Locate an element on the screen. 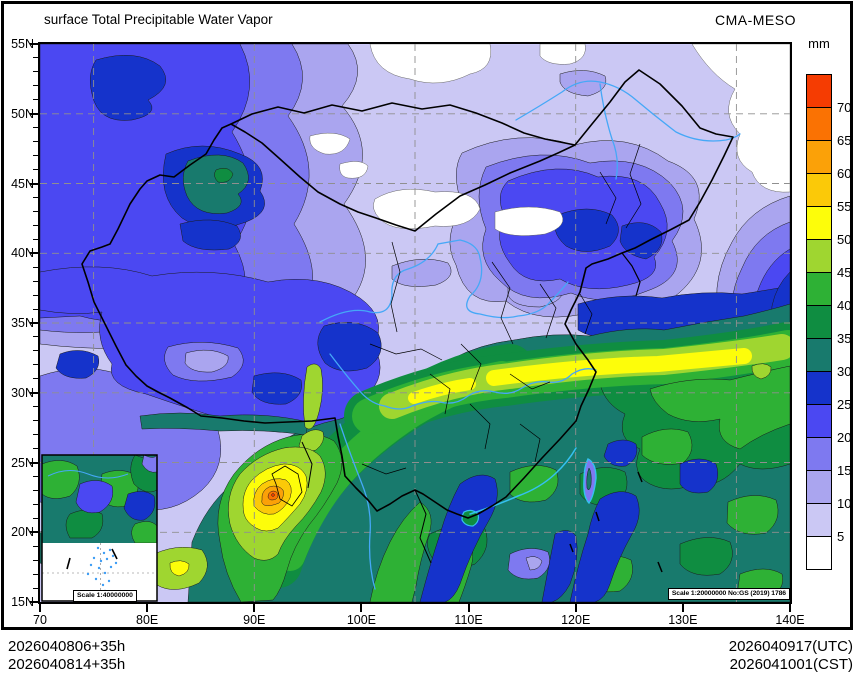 The height and width of the screenshot is (677, 860). init-time-cst: 2026040814+35h is located at coordinates (67, 664).